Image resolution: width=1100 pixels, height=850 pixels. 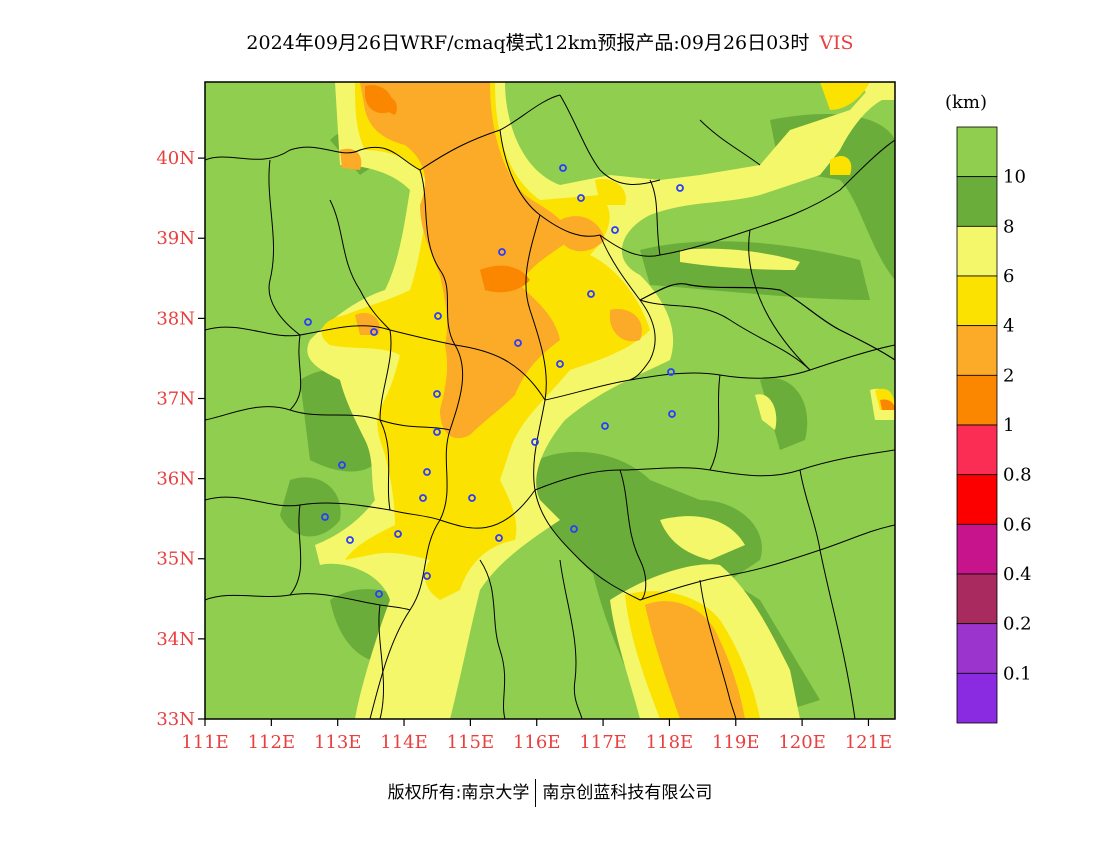 I want to click on colorbar: (km) 10 8 6 4 2 1 0.8 0.6 0.4 0.2 0.1, so click(x=988, y=408).